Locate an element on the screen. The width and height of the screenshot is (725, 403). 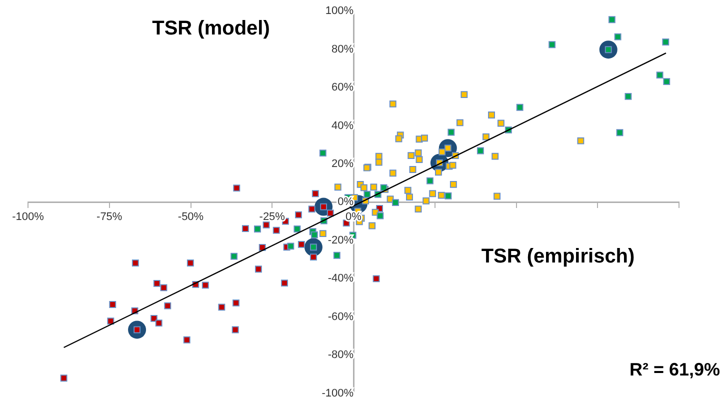
y-tick-label: -80% is located at coordinates (341, 355).